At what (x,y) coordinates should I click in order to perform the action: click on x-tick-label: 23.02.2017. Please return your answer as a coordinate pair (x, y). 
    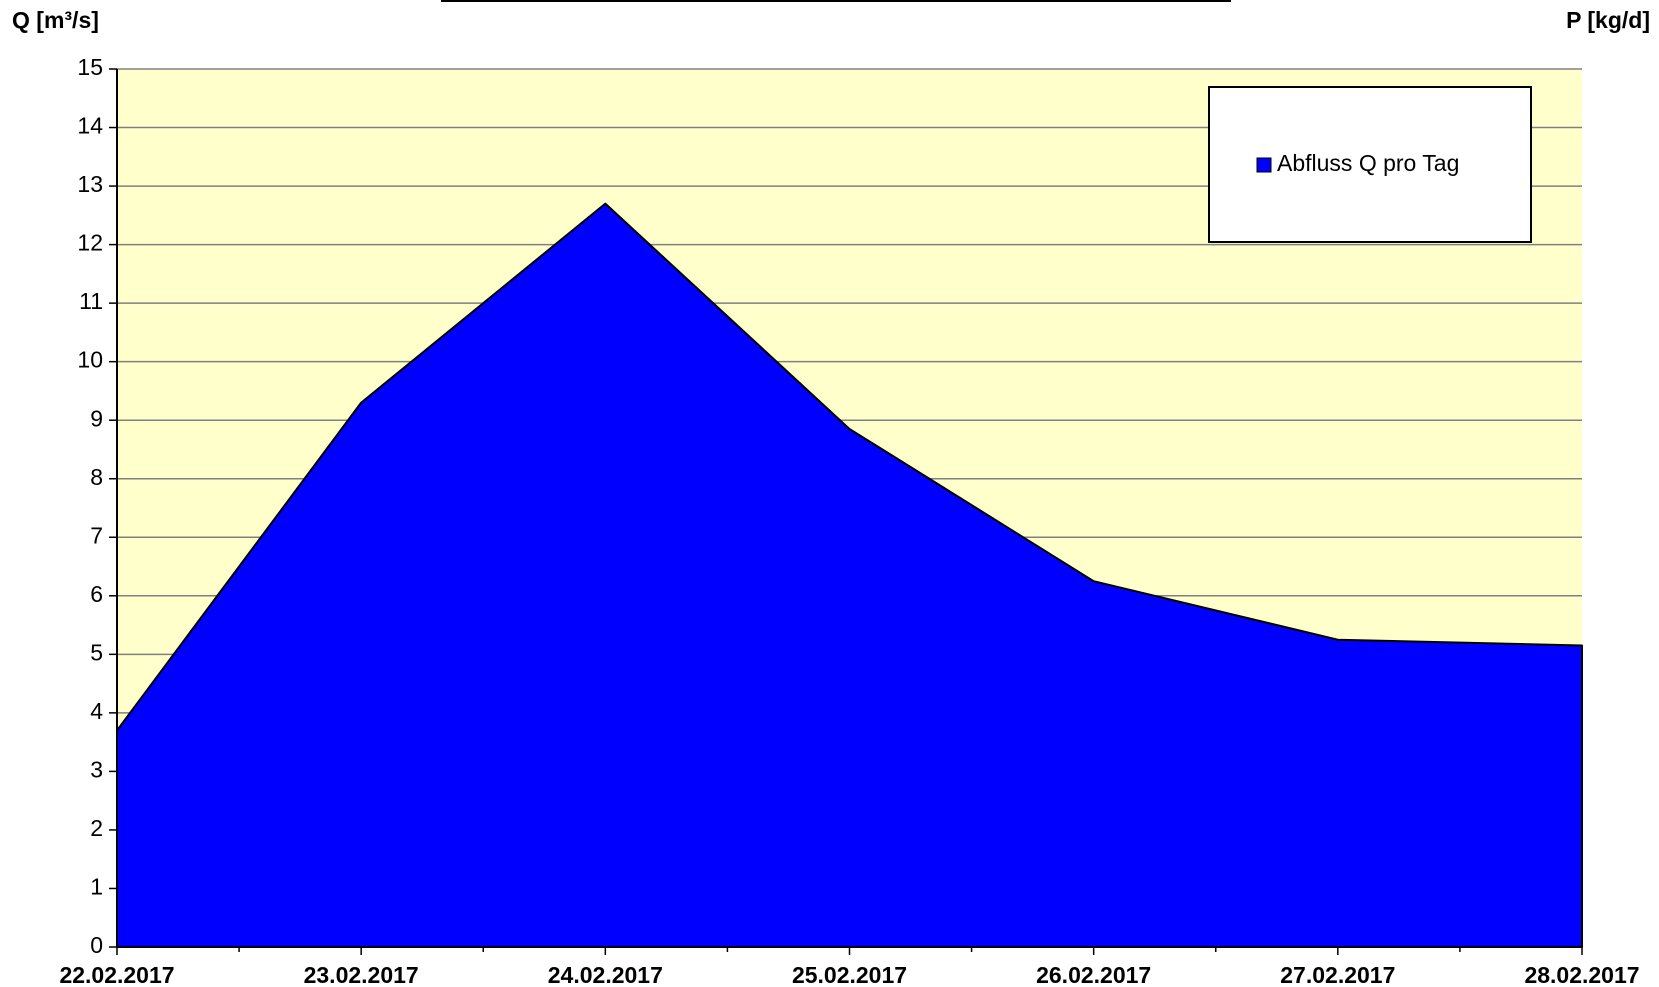
    Looking at the image, I should click on (361, 974).